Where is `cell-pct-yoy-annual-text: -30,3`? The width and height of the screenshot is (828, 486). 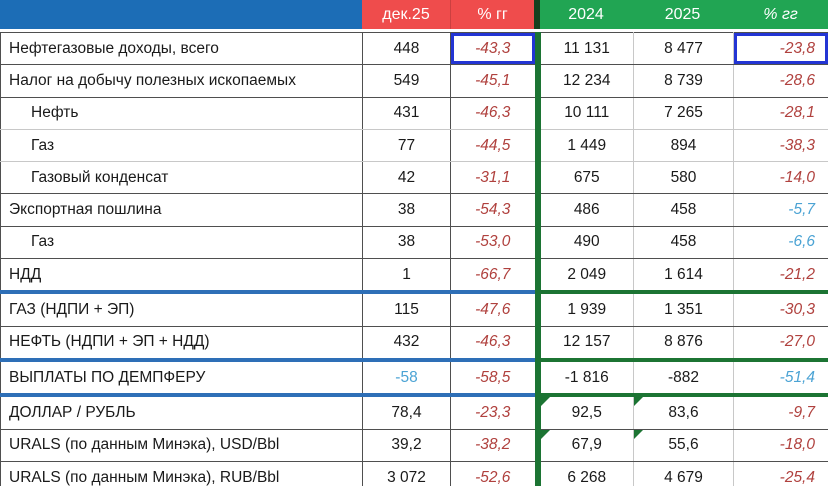
cell-pct-yoy-annual-text: -30,3 is located at coordinates (797, 310).